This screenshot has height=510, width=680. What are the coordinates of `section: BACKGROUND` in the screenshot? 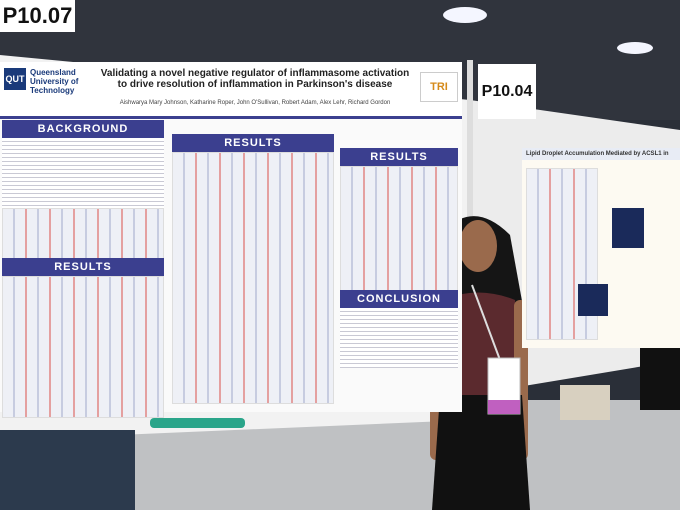 It's located at (83, 195).